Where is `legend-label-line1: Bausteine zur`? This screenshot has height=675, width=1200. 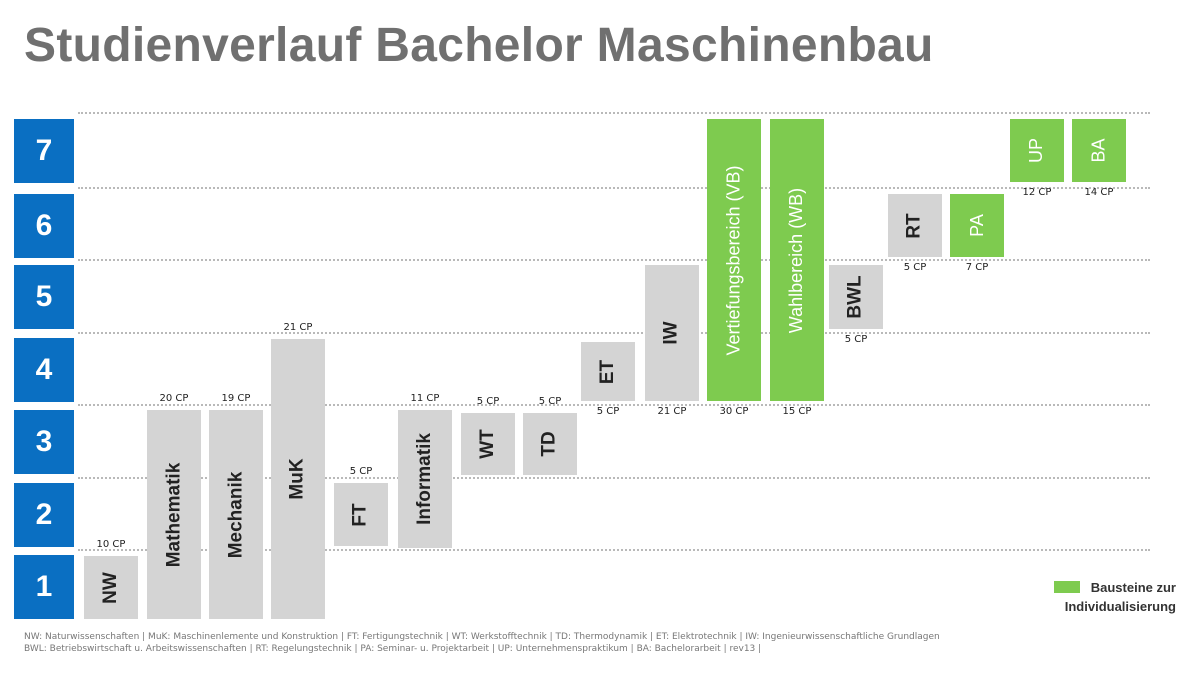 legend-label-line1: Bausteine zur is located at coordinates (1133, 587).